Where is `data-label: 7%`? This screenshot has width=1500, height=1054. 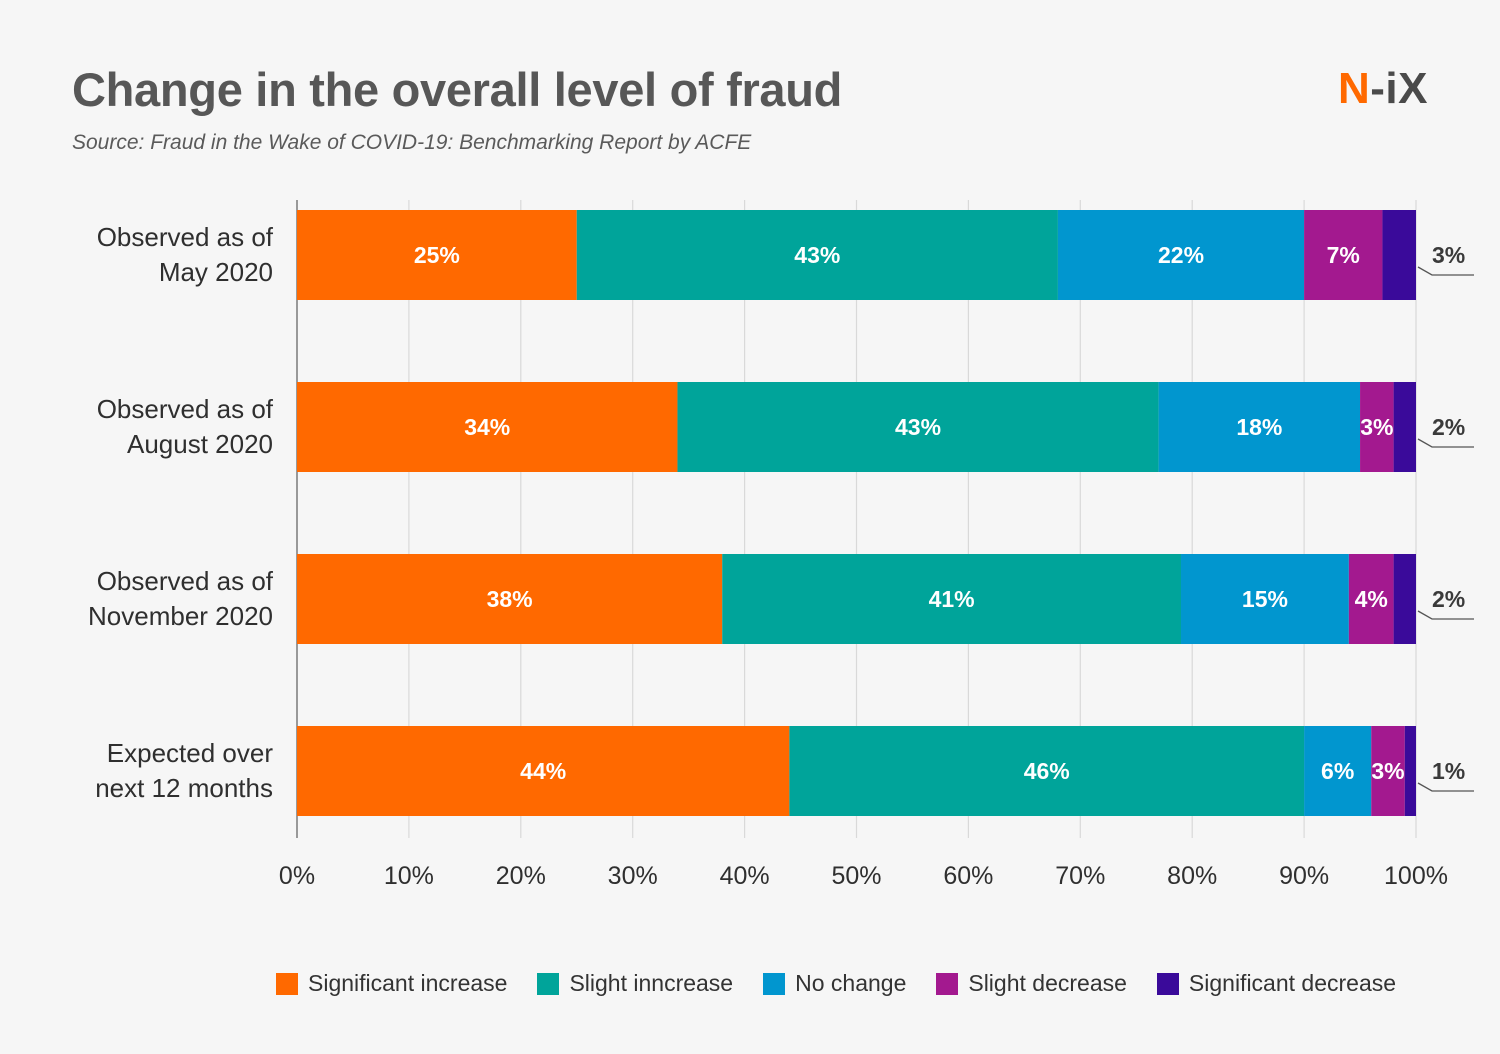 data-label: 7% is located at coordinates (1343, 255).